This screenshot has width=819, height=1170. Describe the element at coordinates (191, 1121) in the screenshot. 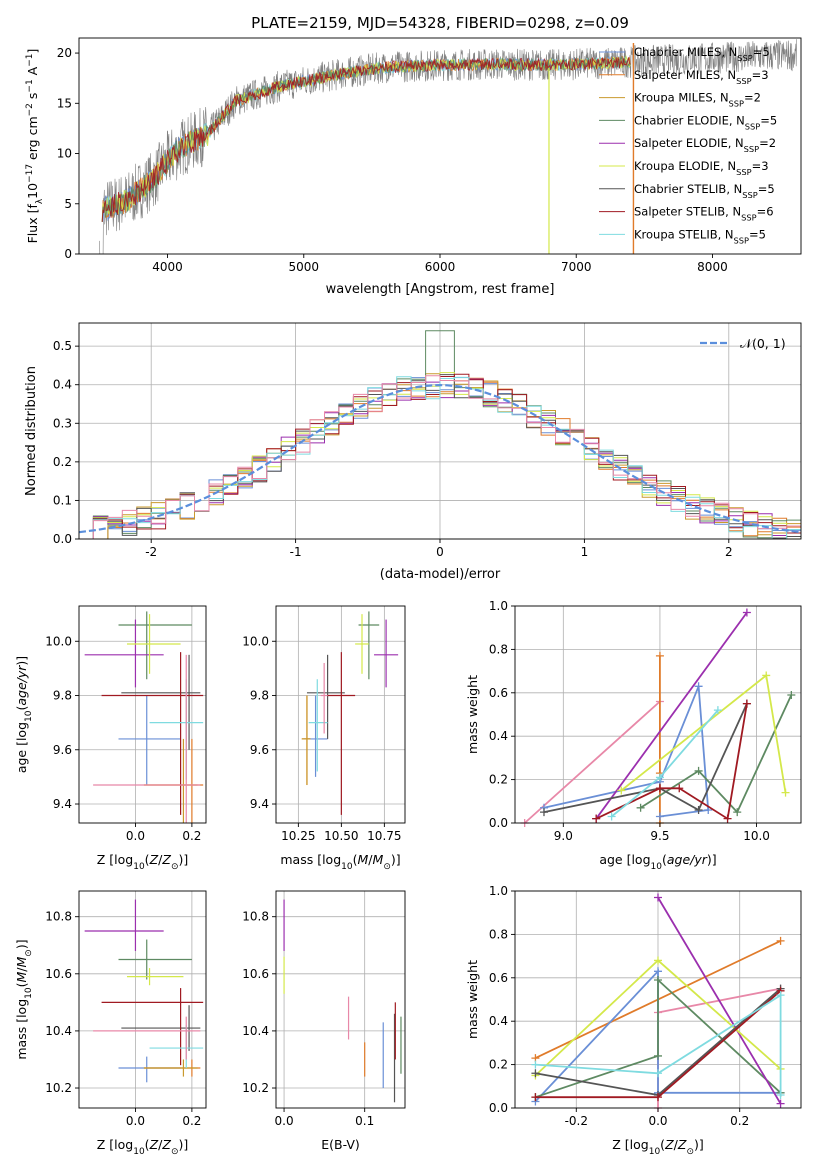

I see `x-tick-label: 0.2` at that location.